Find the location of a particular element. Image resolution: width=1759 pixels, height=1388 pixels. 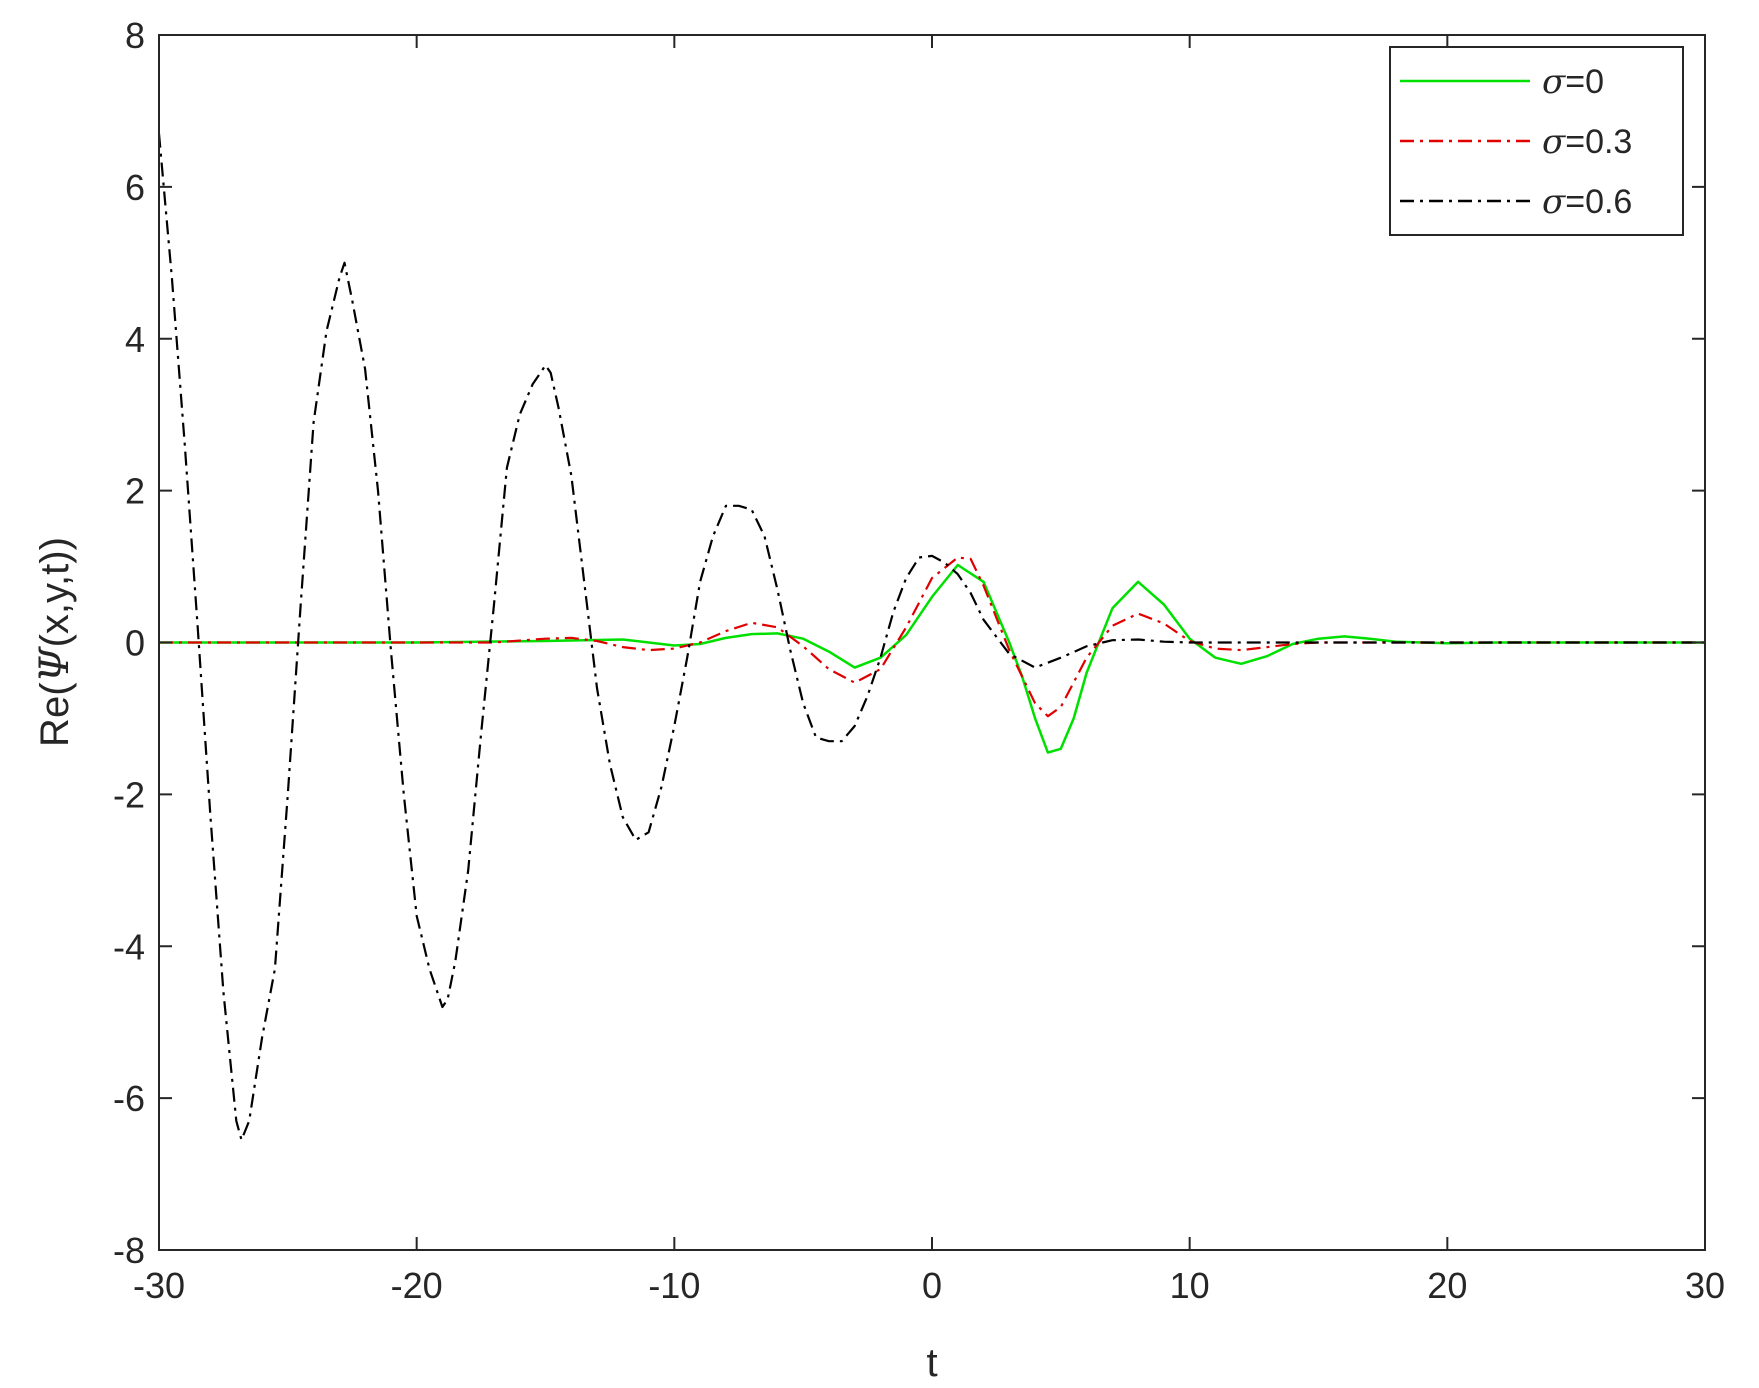

y-axis-label: Re(Ψ(x,y,t)) is located at coordinates (55, 642).